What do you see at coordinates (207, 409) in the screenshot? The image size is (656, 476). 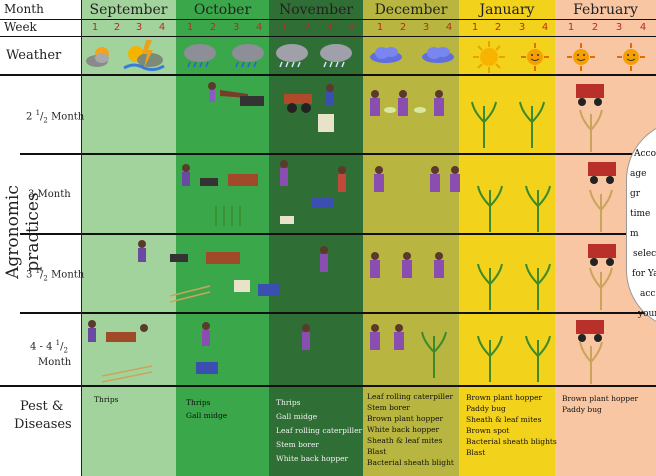 I see `pest-list-october: Thrips Gall midge` at bounding box center [207, 409].